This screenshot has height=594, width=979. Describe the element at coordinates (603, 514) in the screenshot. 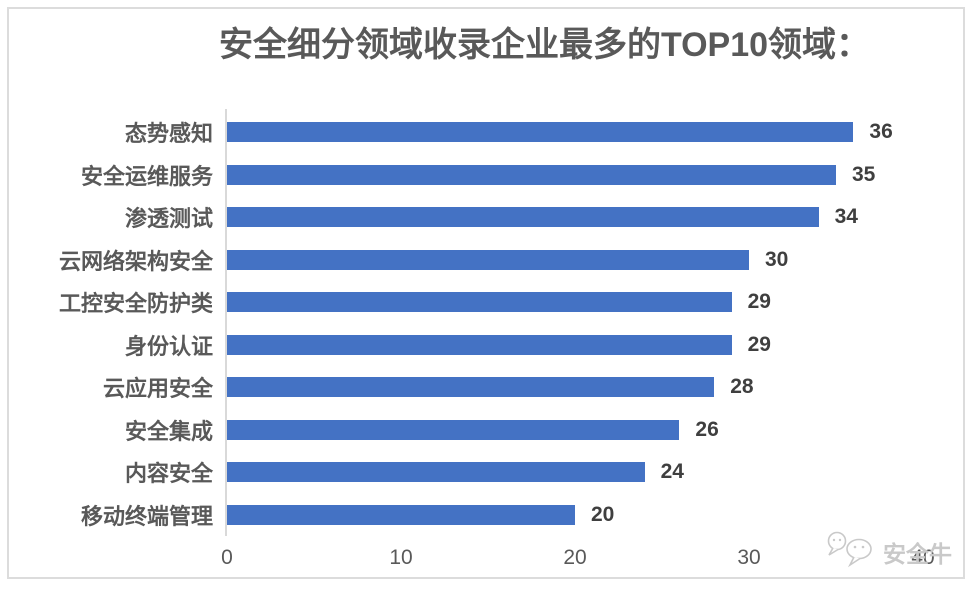

I see `value-label: 20` at that location.